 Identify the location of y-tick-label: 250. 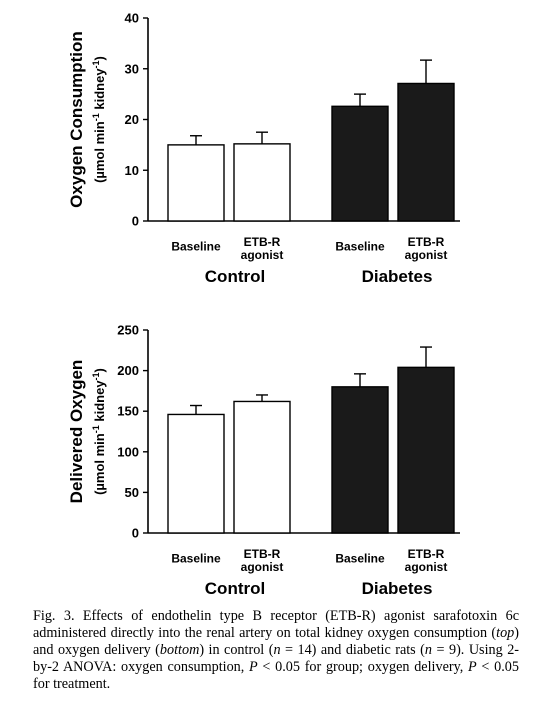
(128, 330).